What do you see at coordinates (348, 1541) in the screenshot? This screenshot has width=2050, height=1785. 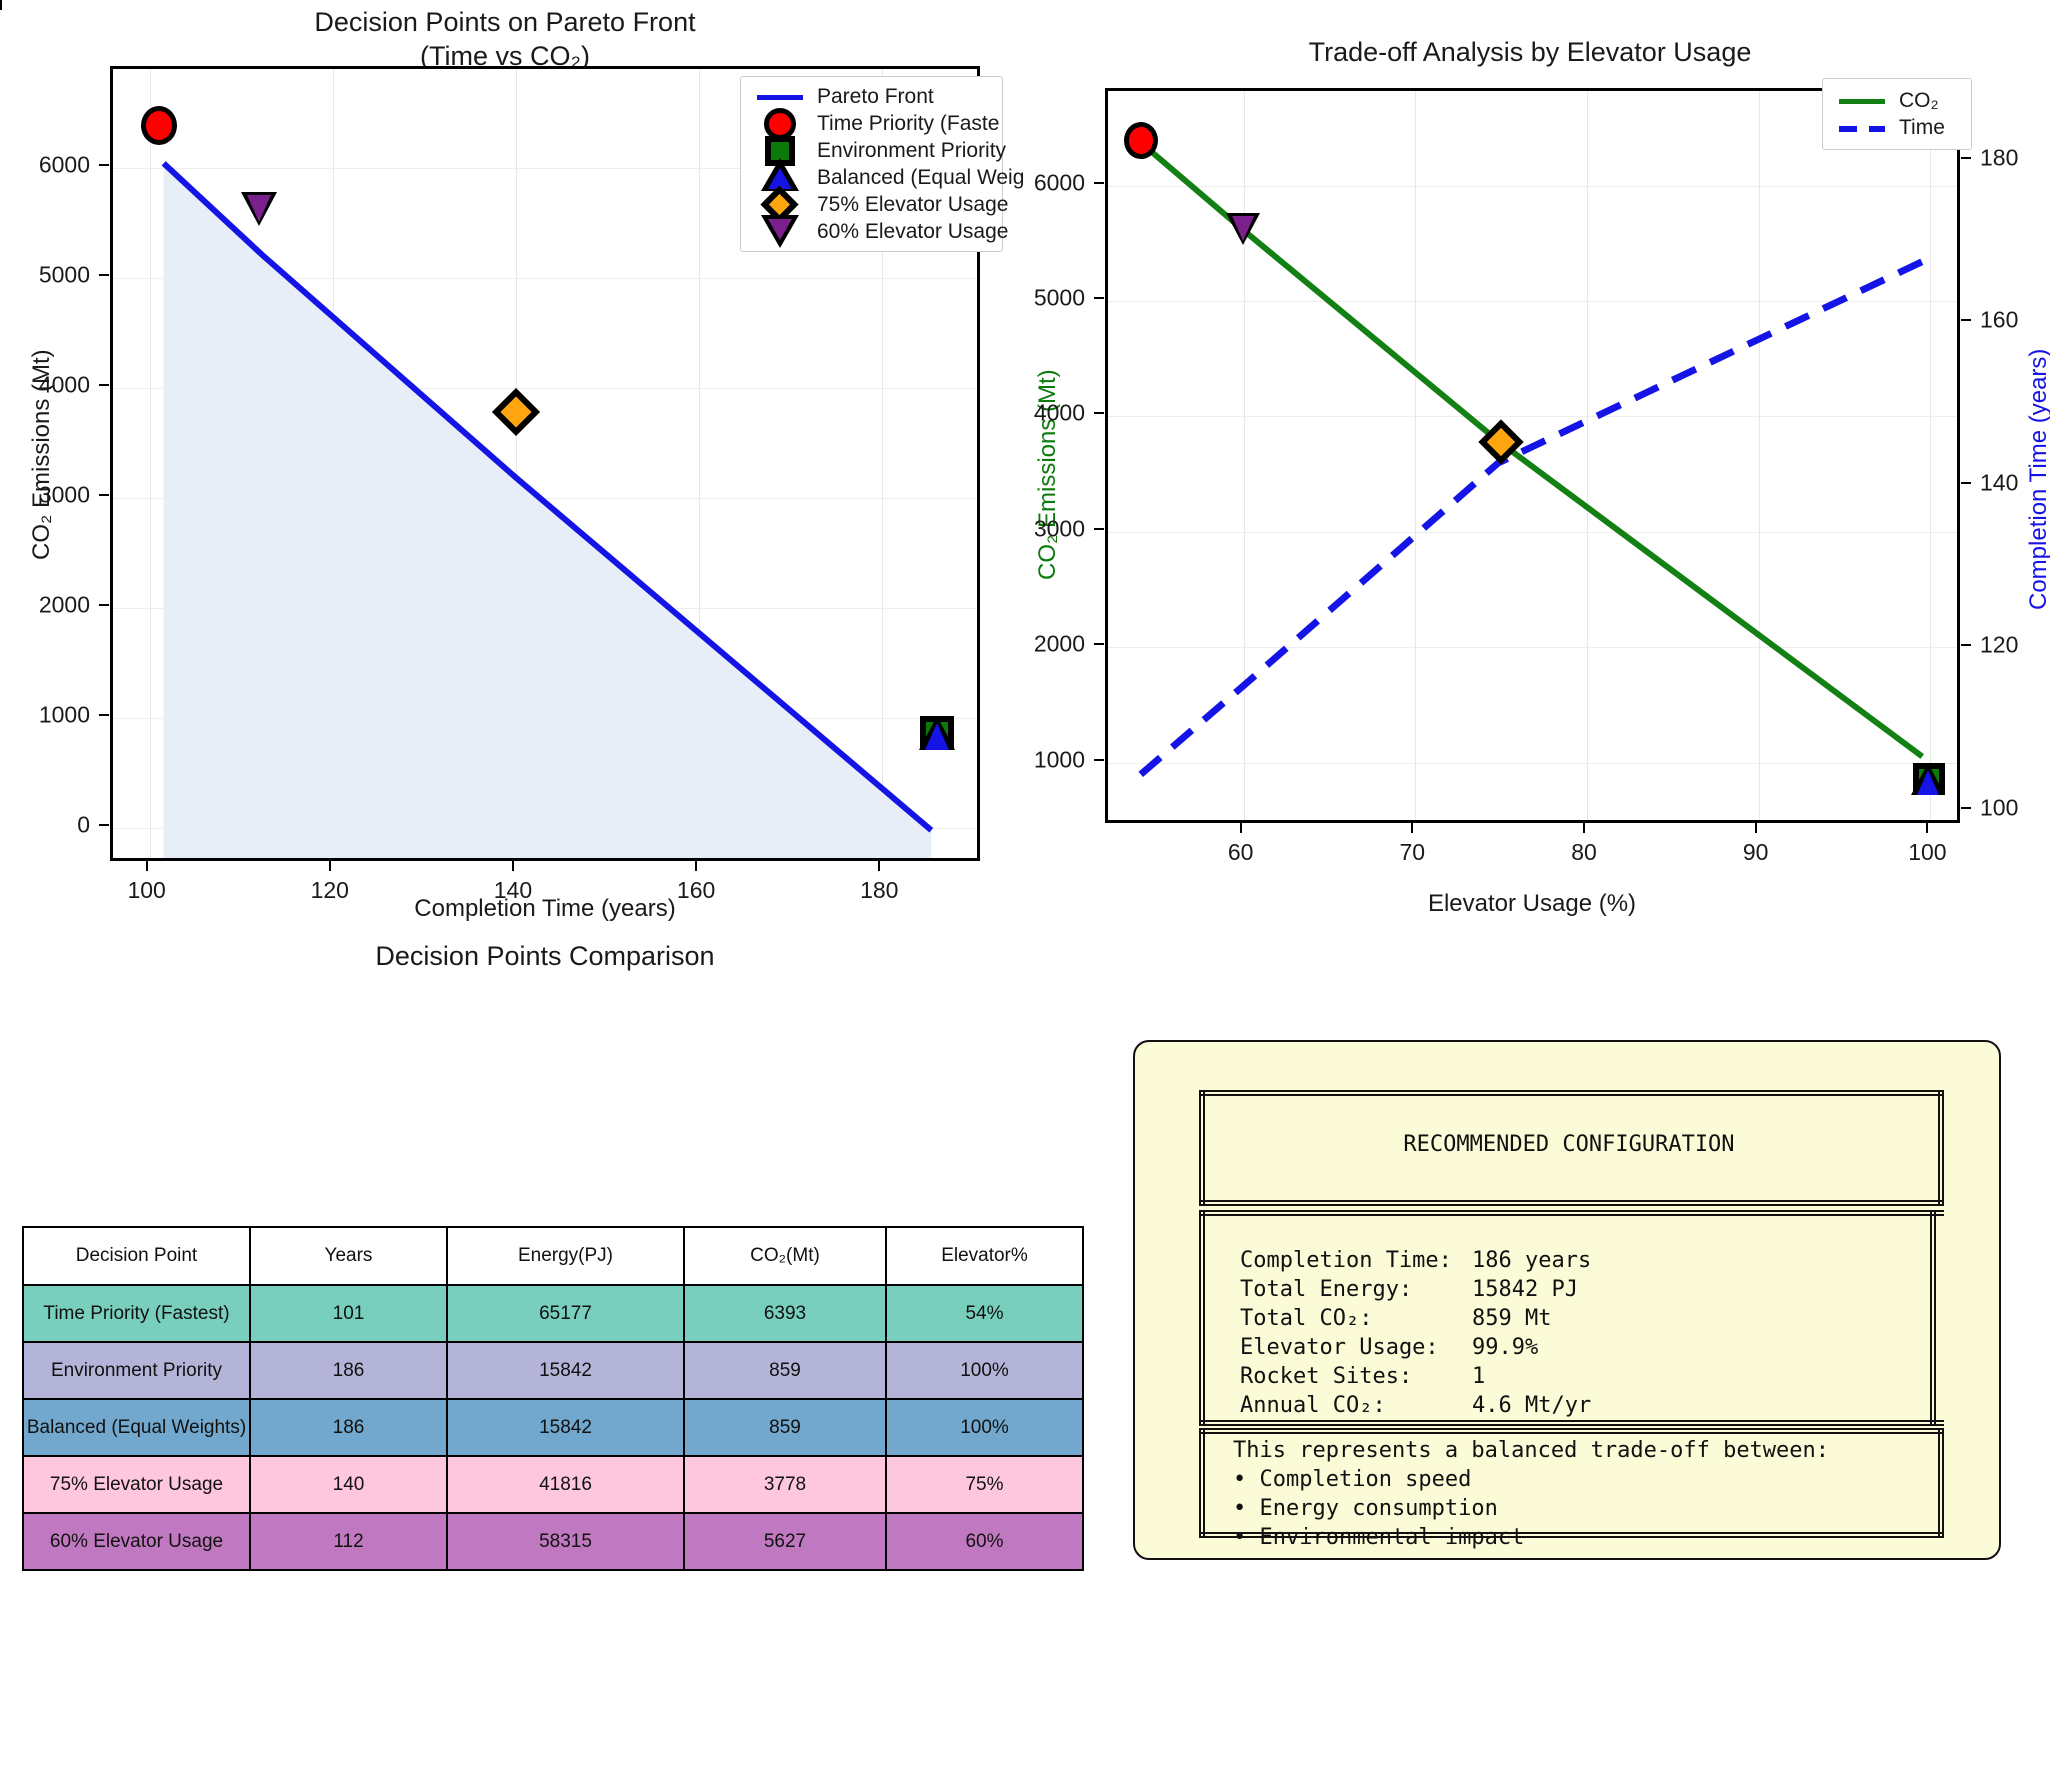 I see `table-cell: 112` at bounding box center [348, 1541].